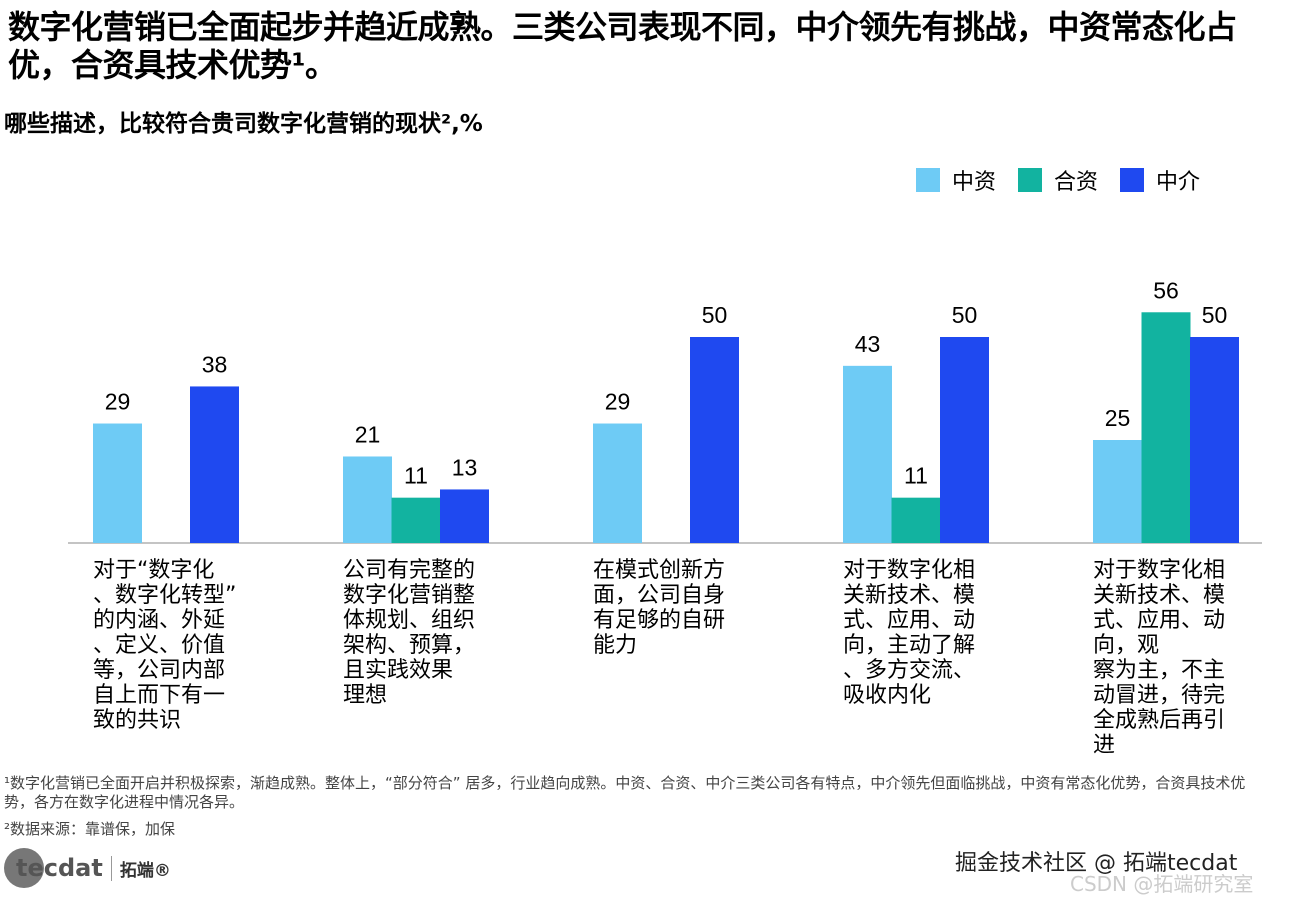 Image resolution: width=1290 pixels, height=899 pixels. What do you see at coordinates (909, 633) in the screenshot?
I see `category-label: 对于数字化相 关新技术、模 式、应用、动 向，主动了解 、多方交流、 吸收内化` at bounding box center [909, 633].